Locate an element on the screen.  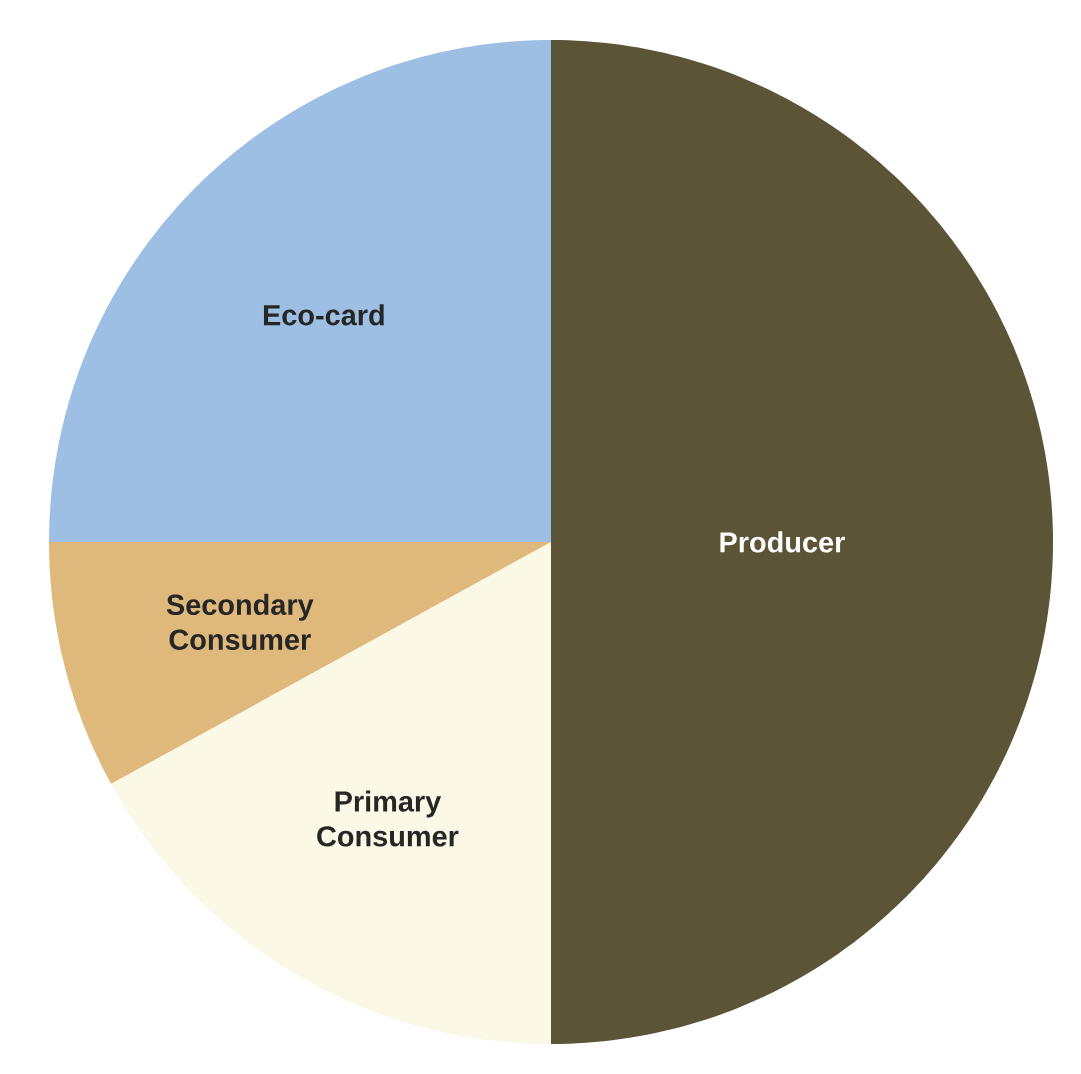
slice-label: Producer is located at coordinates (782, 542).